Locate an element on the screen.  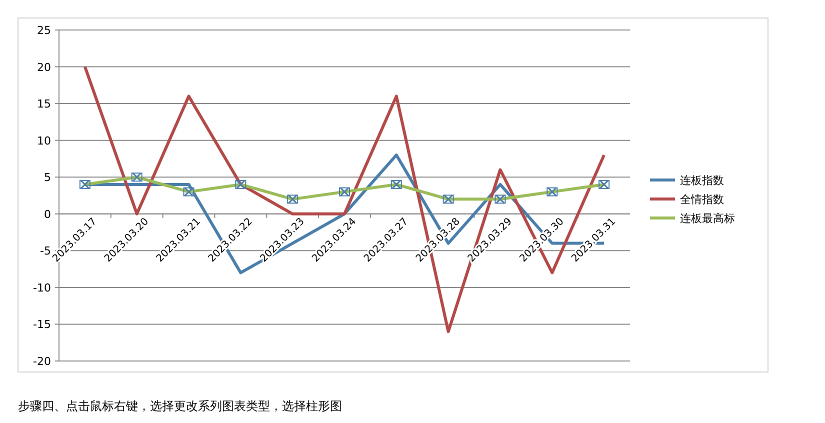
y-tick-label: 15 is located at coordinates (44, 104).